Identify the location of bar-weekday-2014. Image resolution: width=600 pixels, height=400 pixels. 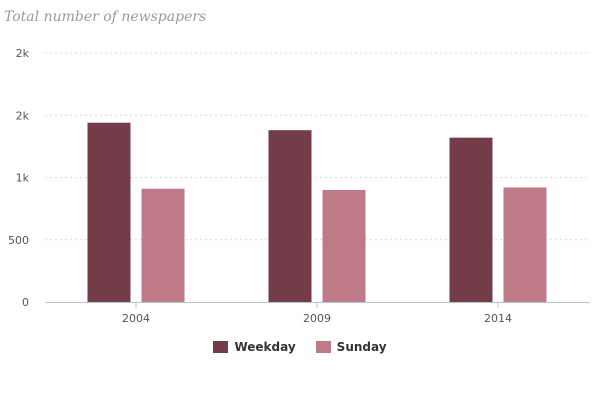
(471, 219).